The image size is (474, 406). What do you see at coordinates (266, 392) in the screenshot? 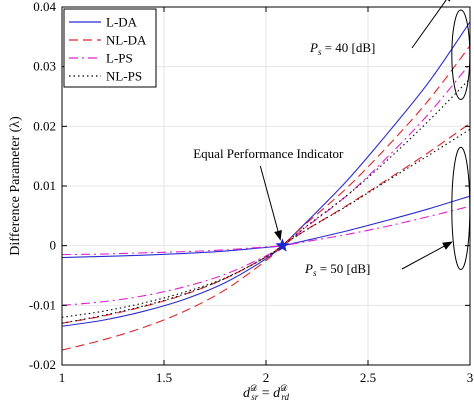
I see `x-axis-label: d𝒟 sr = d𝒟 rd` at bounding box center [266, 392].